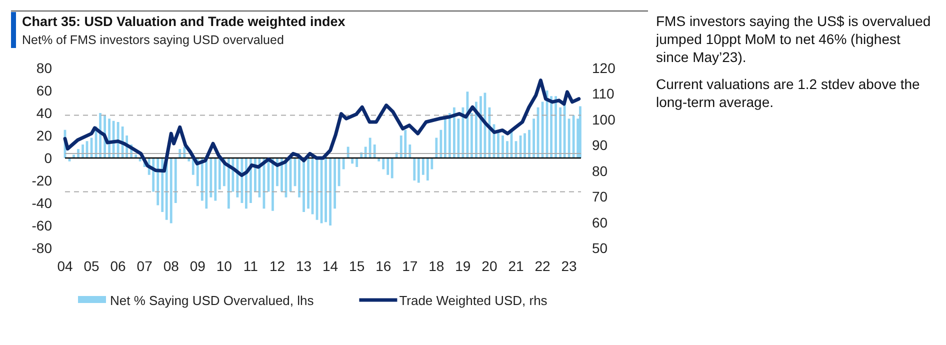 Image resolution: width=946 pixels, height=345 pixels. What do you see at coordinates (250, 266) in the screenshot?
I see `x-tick-label: 11` at bounding box center [250, 266].